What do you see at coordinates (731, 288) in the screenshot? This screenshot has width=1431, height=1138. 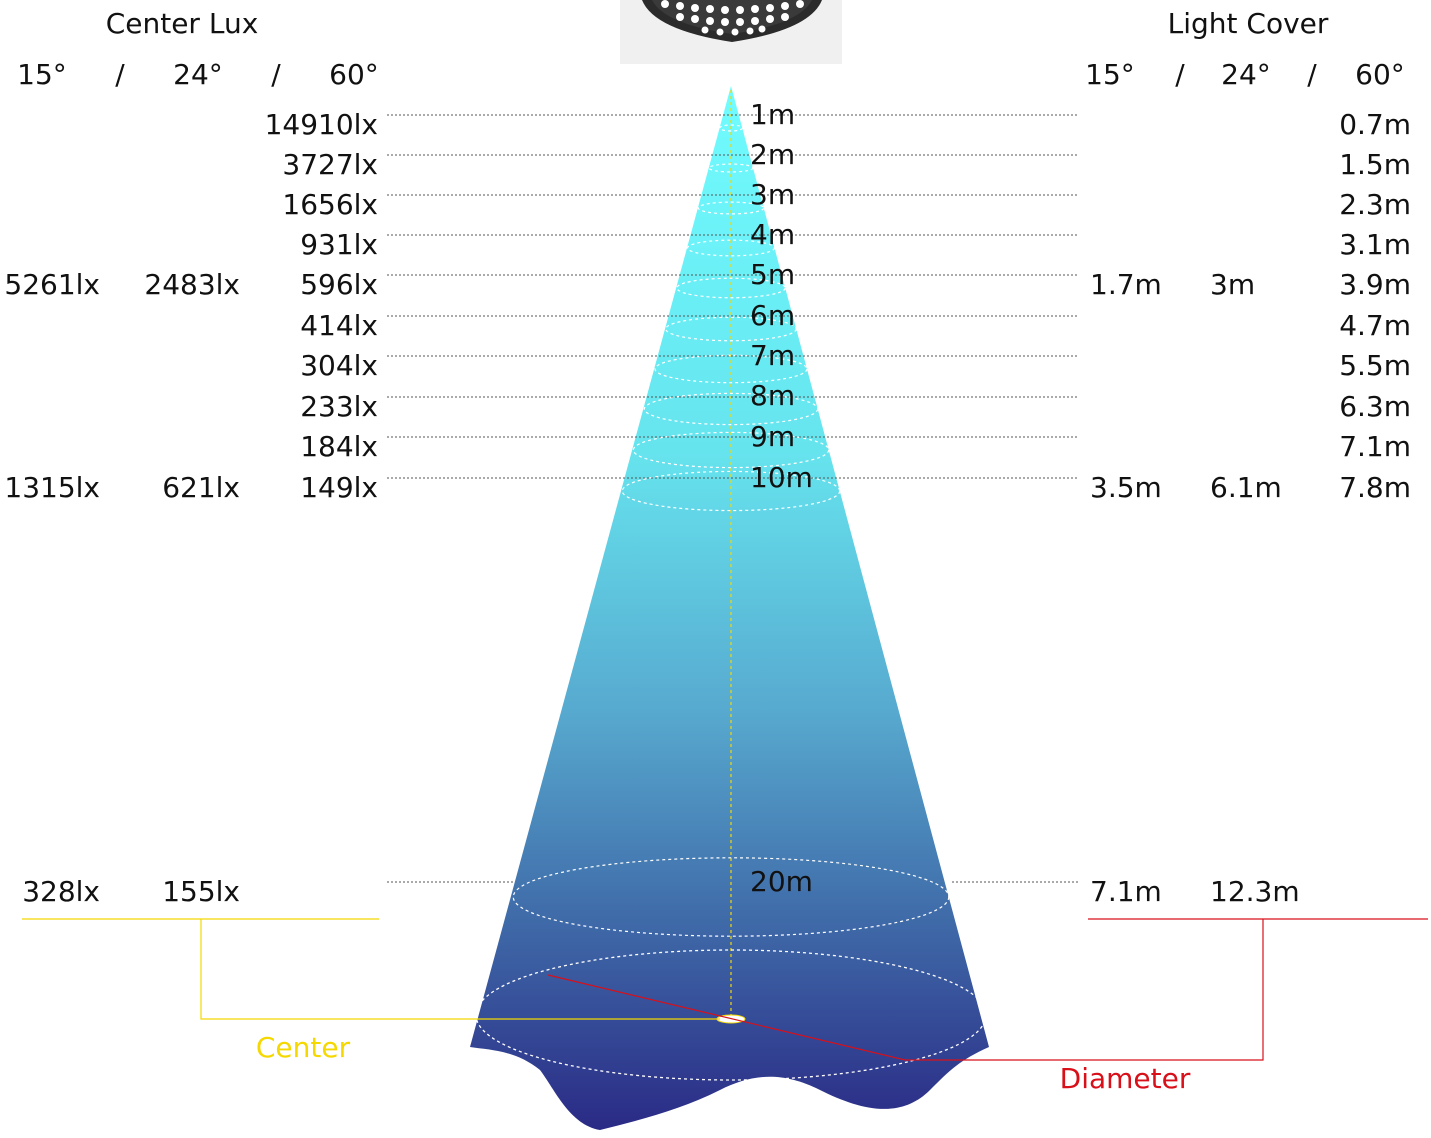 I see `beam-ring-5m` at bounding box center [731, 288].